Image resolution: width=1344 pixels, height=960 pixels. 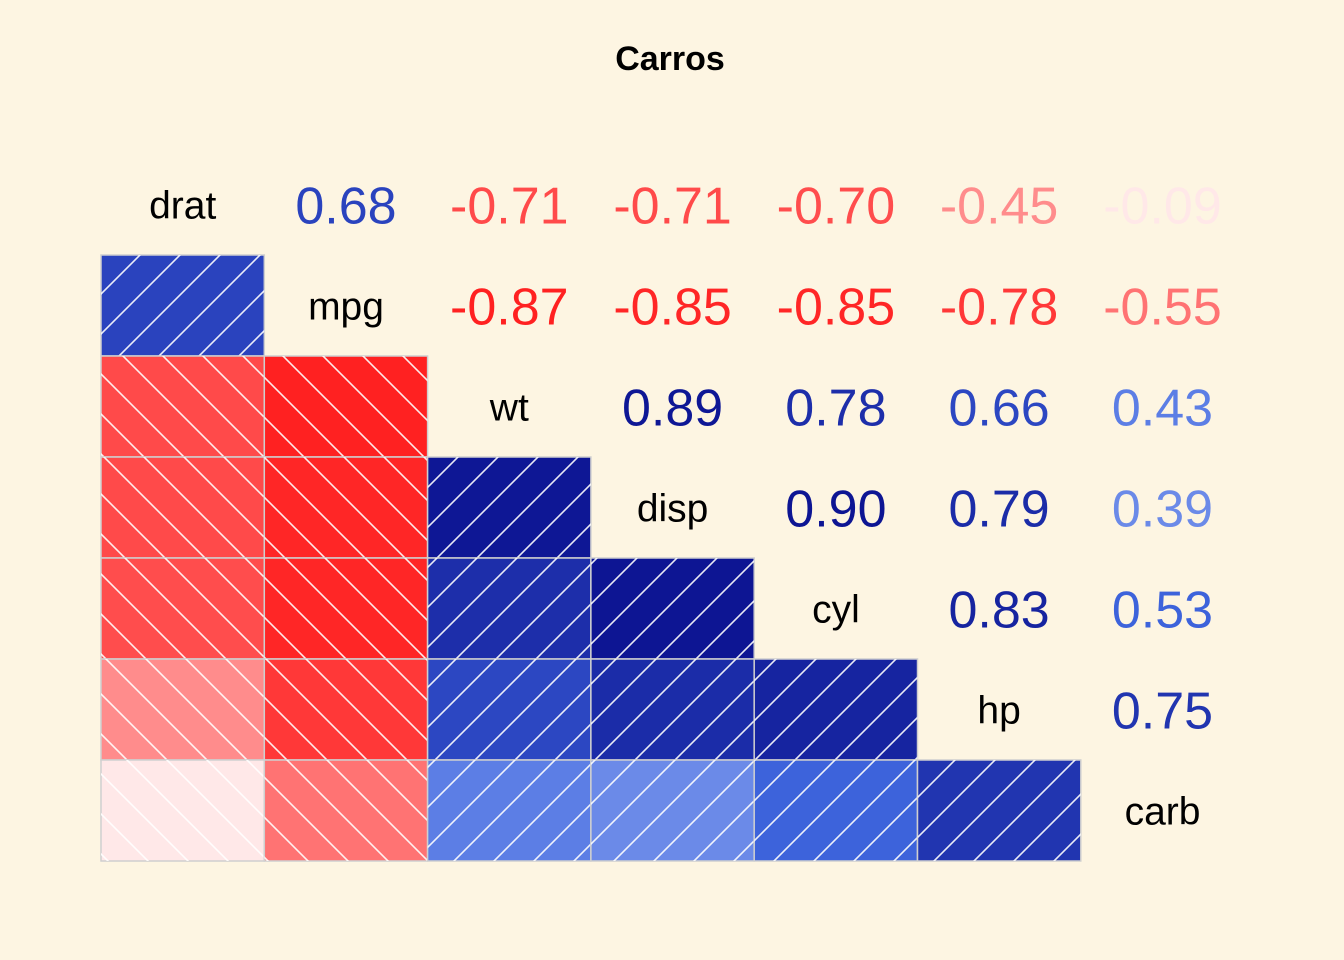 What do you see at coordinates (183, 810) in the screenshot?
I see `correlation-hatch-carb-drat` at bounding box center [183, 810].